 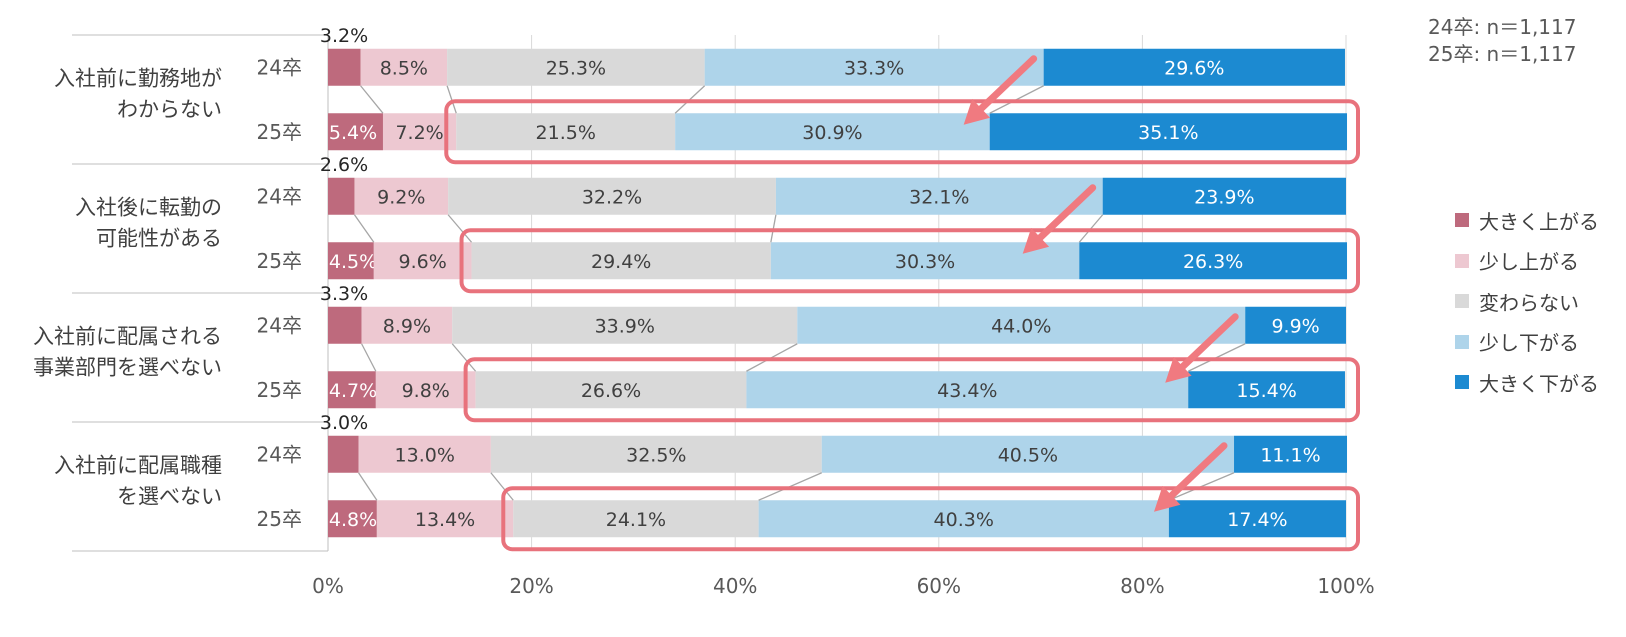 I want to click on legend-item-large-down: 大きく下がる, so click(x=1527, y=382).